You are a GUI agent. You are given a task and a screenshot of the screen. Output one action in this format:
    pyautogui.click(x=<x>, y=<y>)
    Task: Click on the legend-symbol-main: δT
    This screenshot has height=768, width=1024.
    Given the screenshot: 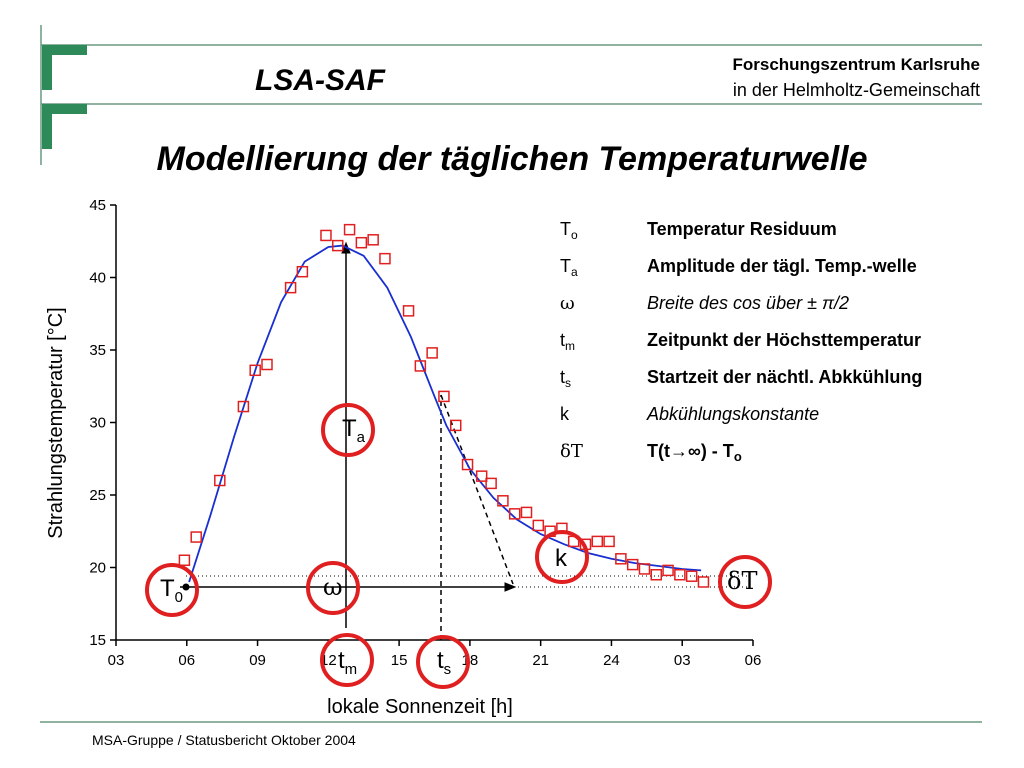 What is the action you would take?
    pyautogui.click(x=571, y=451)
    